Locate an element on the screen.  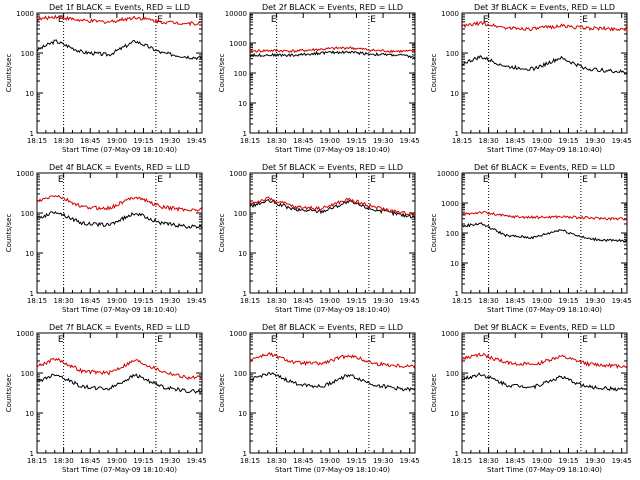
panel-title: Det 5f BLACK = Events, RED = LLD is located at coordinates (332, 167).